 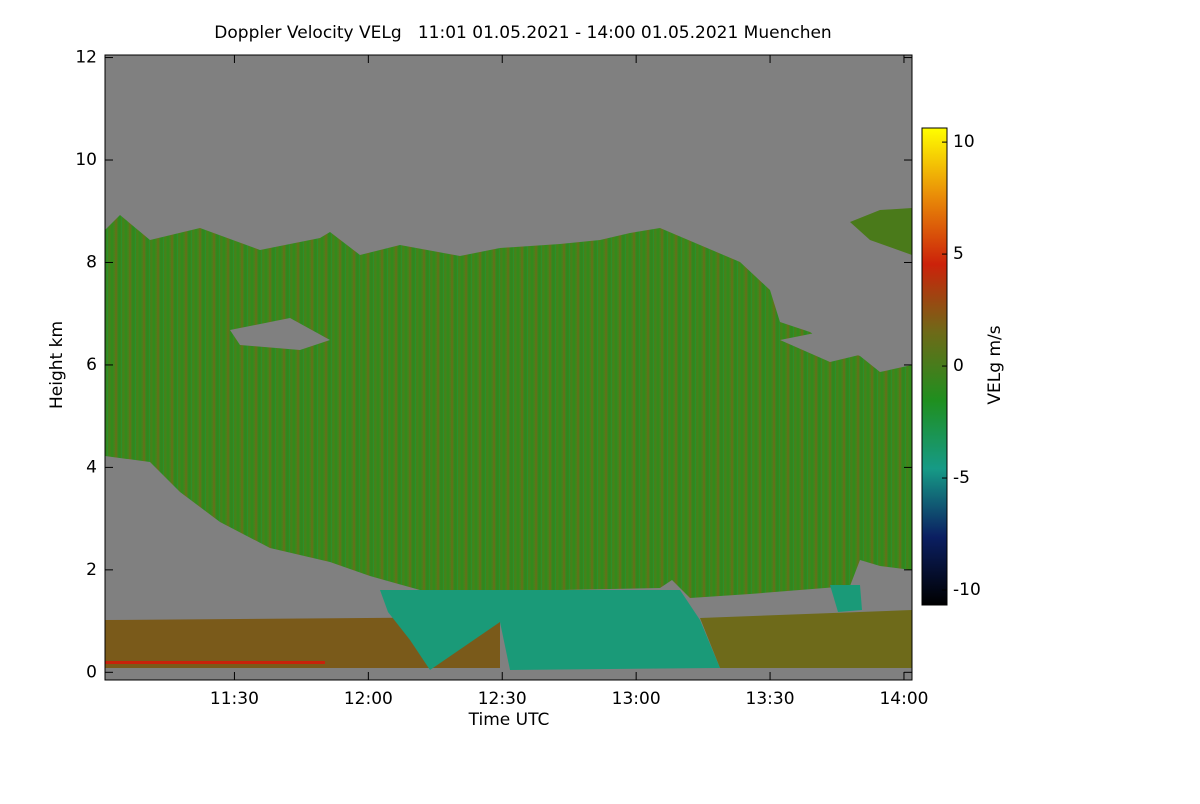 What do you see at coordinates (234, 699) in the screenshot?
I see `x-tick-label: 11:30` at bounding box center [234, 699].